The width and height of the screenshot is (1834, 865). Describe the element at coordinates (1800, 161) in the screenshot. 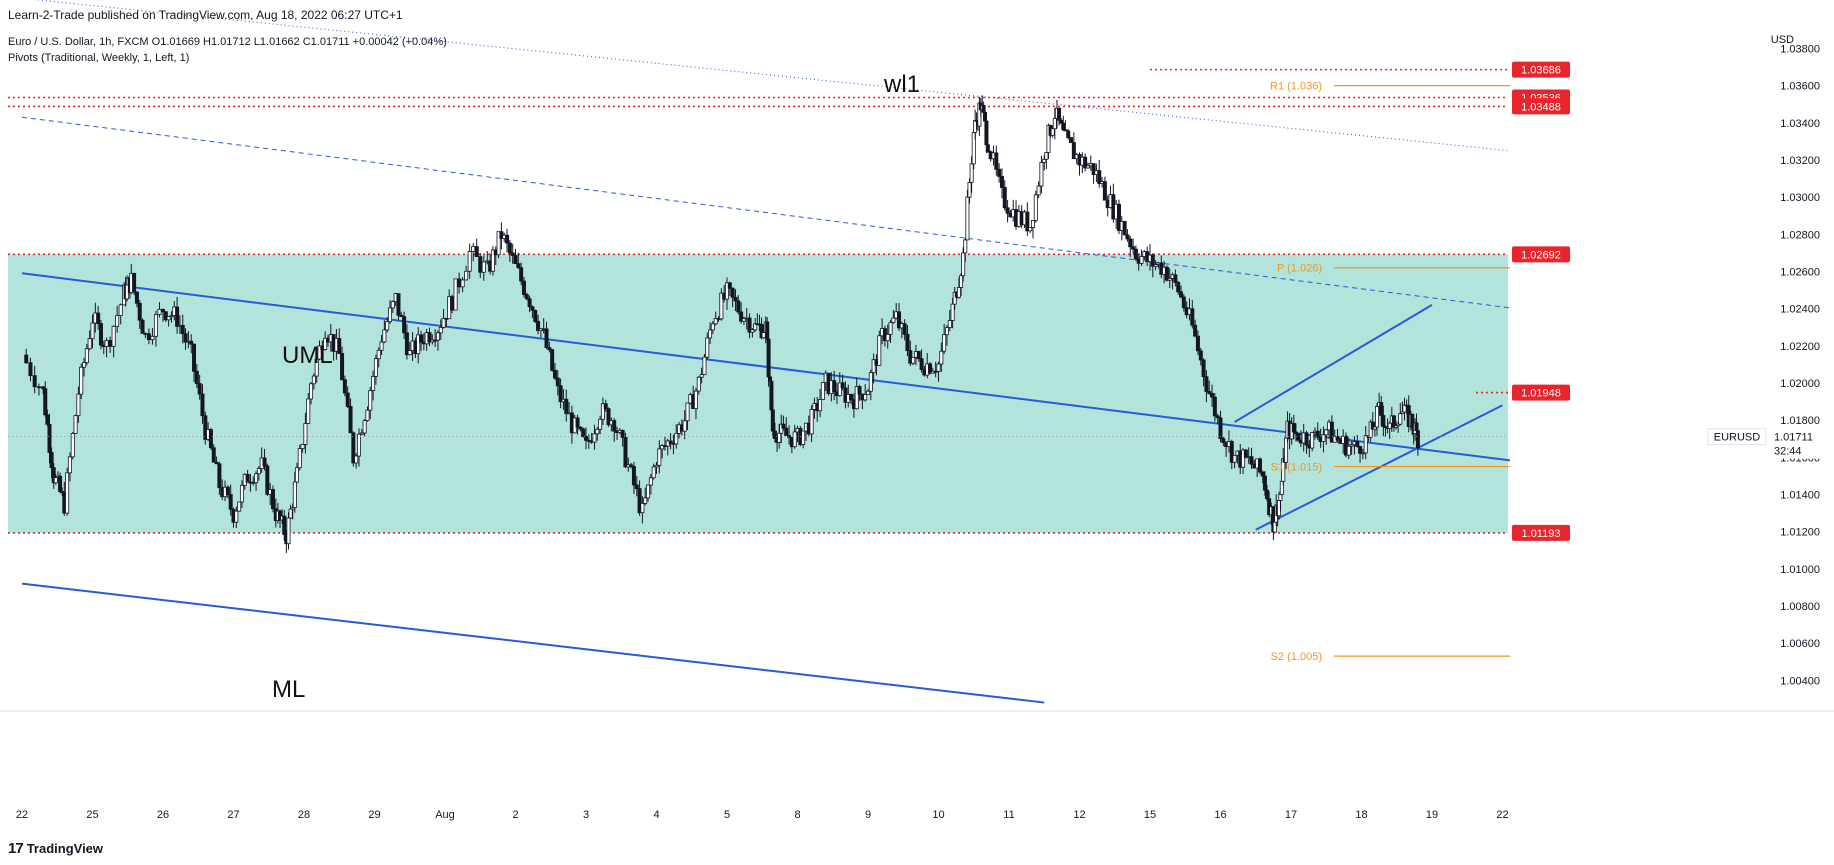

I see `price-tick-label: 1.03200` at that location.